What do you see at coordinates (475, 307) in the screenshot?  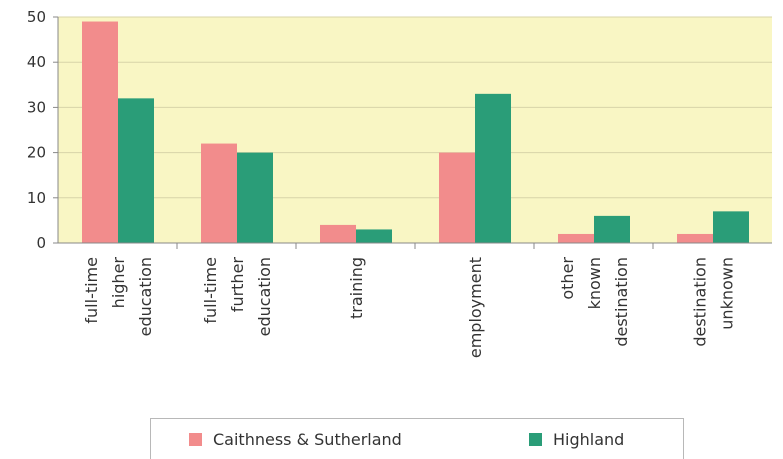 I see `category-label-4-line-1: employment` at bounding box center [475, 307].